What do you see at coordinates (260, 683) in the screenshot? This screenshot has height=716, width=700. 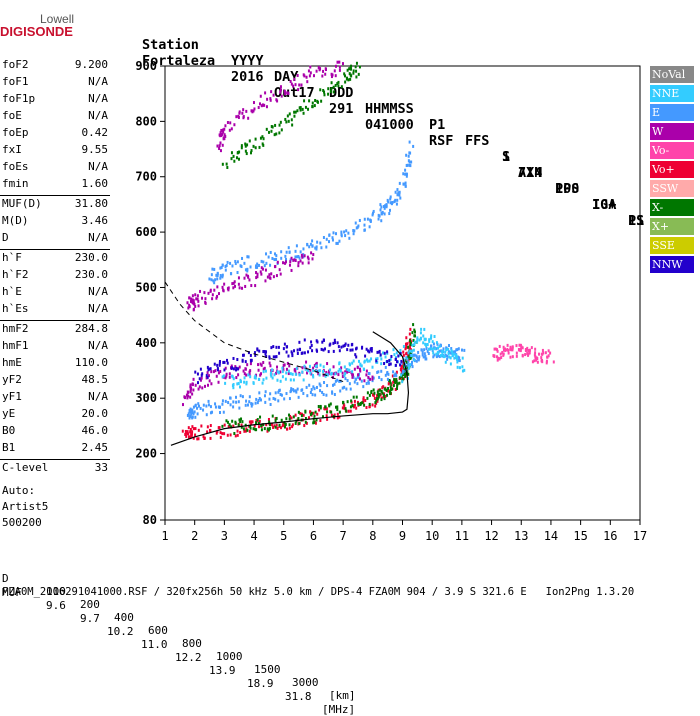 I see `footer-muf-value: 18.9` at bounding box center [260, 683].